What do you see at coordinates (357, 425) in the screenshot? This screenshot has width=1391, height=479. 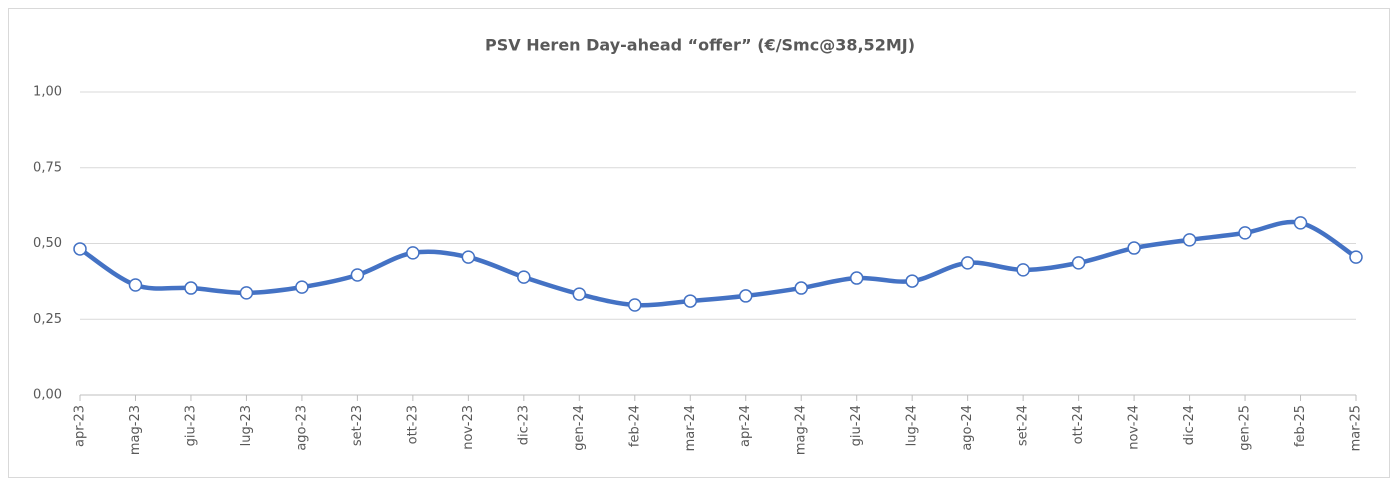 I see `x-tick-label: set-23` at bounding box center [357, 425].